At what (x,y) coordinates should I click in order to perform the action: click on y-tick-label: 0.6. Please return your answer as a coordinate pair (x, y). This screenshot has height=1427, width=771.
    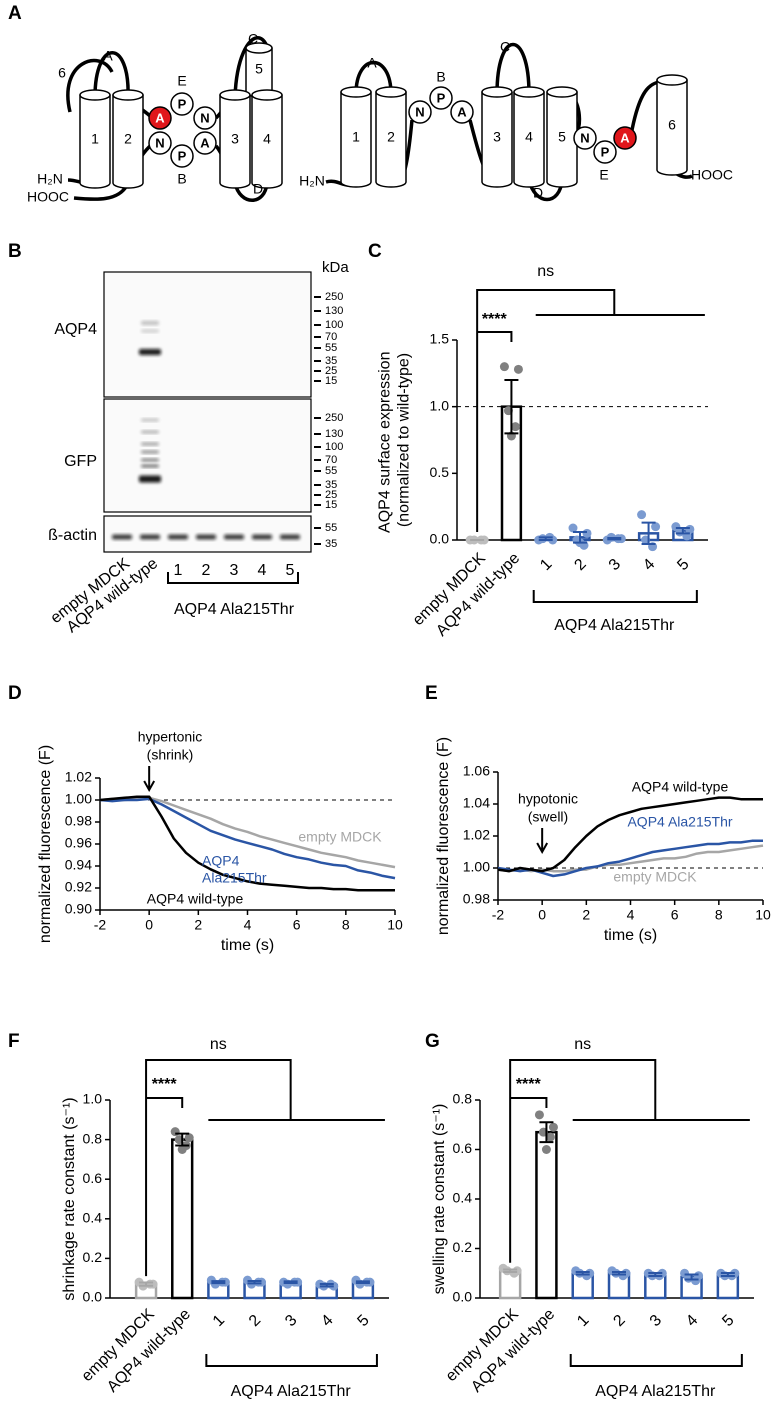
    Looking at the image, I should click on (463, 1148).